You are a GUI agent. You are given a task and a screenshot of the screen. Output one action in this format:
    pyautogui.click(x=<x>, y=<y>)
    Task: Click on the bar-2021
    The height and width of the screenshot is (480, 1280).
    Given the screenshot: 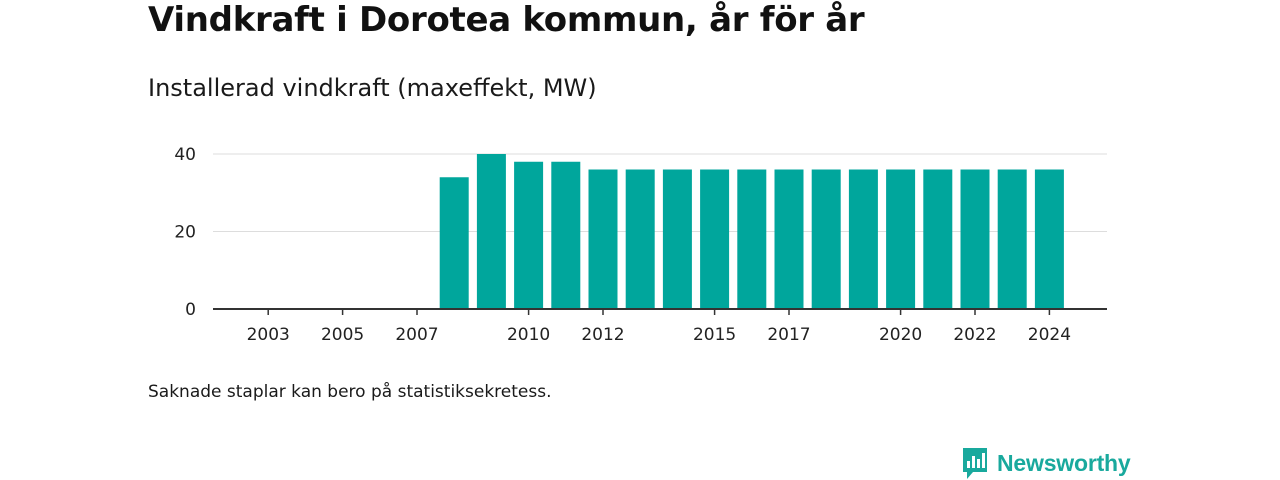 What is the action you would take?
    pyautogui.click(x=938, y=239)
    